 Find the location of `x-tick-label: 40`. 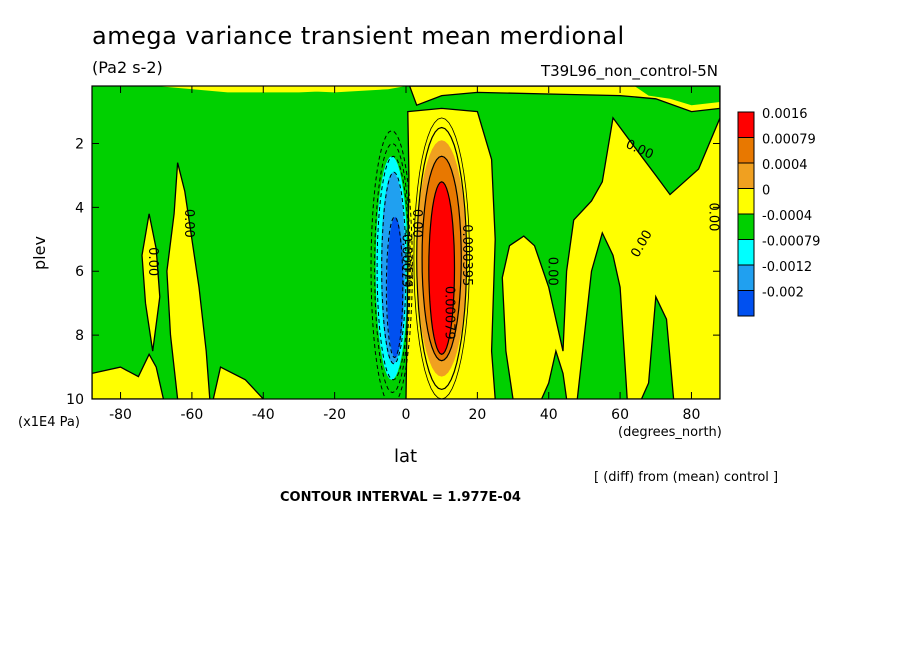

x-tick-label: 40 is located at coordinates (549, 415).